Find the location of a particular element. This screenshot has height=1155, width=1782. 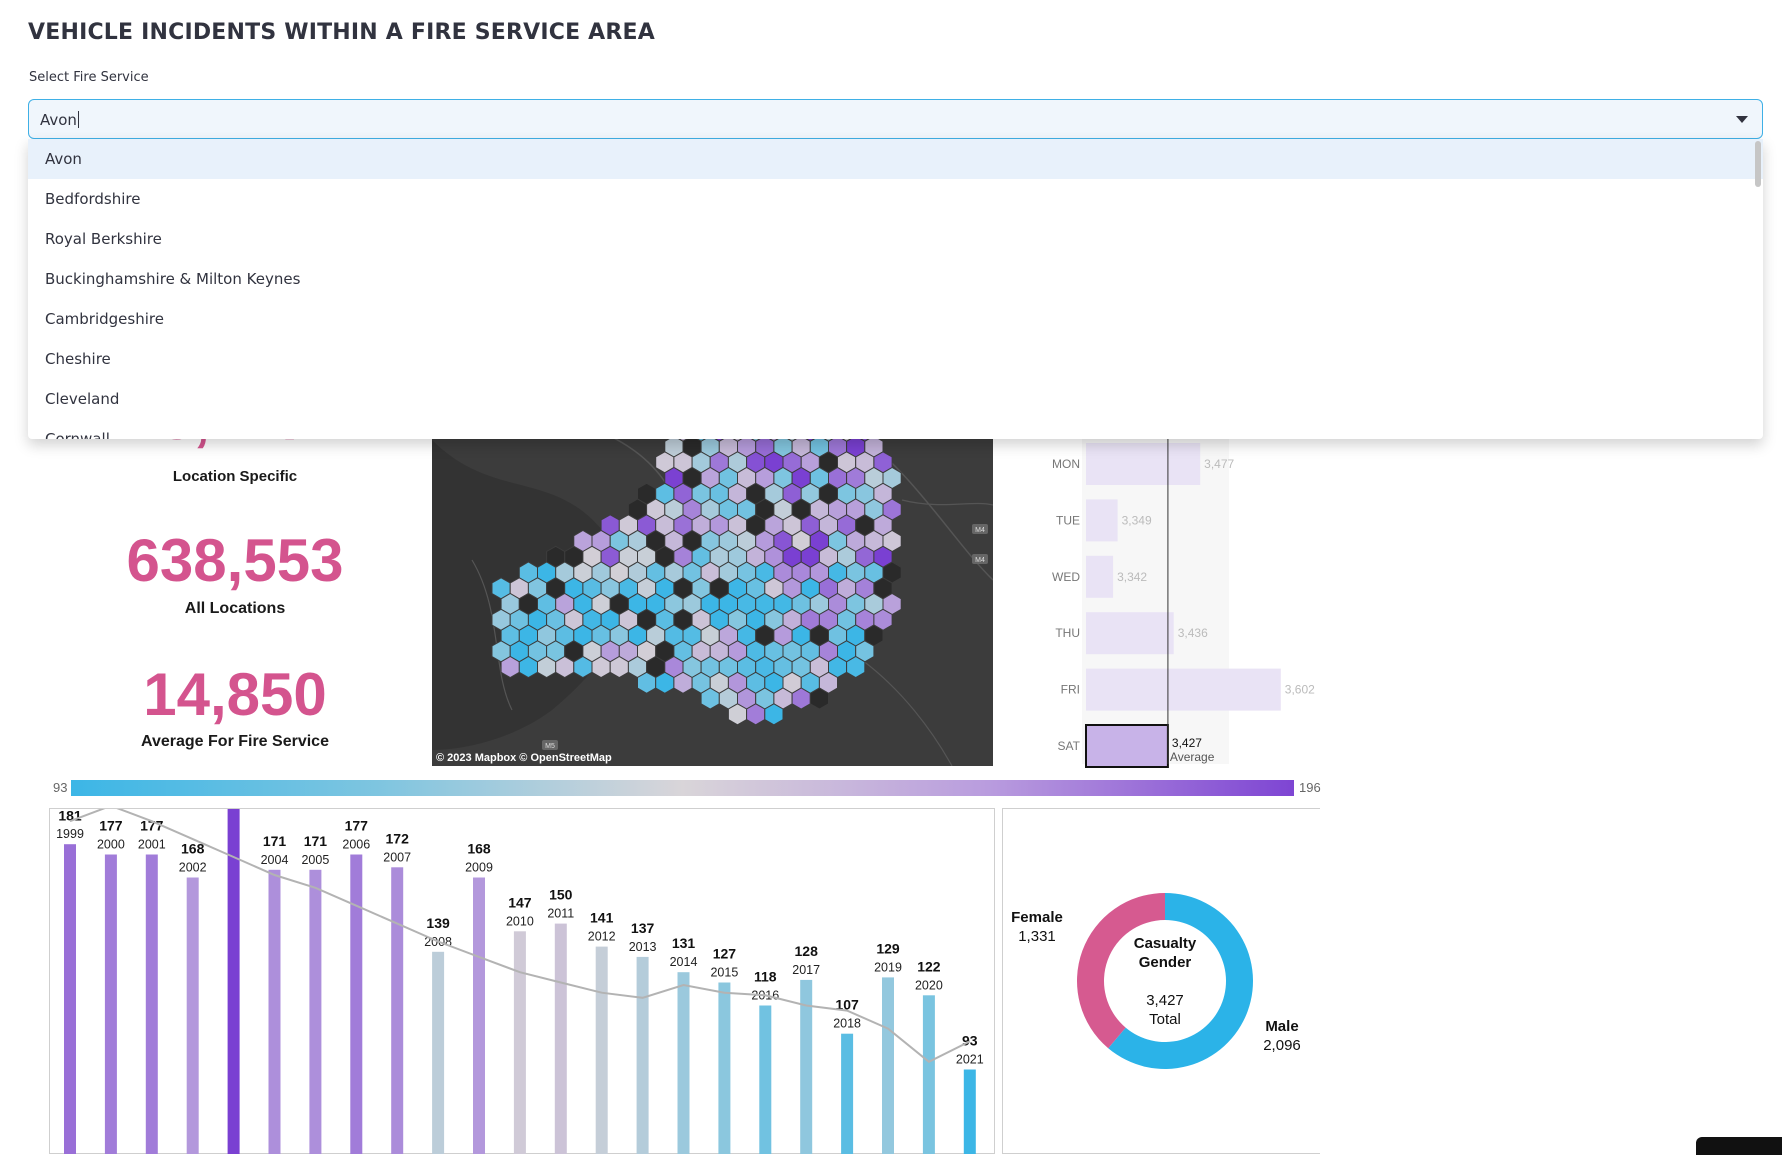

fire-service-select: Avon is located at coordinates (895, 119).